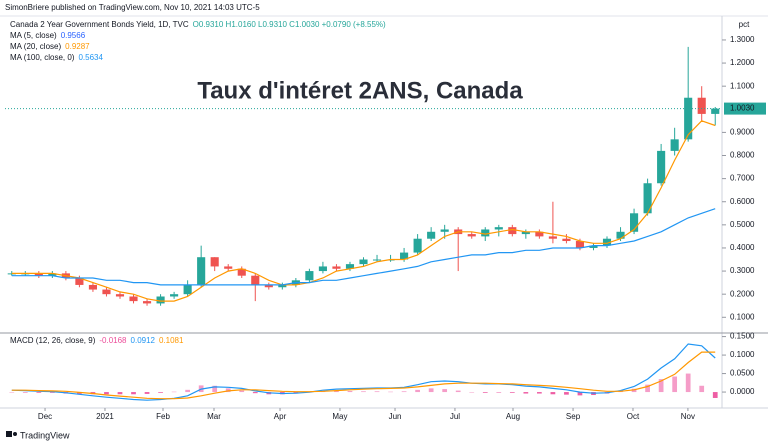 The width and height of the screenshot is (768, 447). Describe the element at coordinates (455, 416) in the screenshot. I see `x-tick-label: Jul` at that location.